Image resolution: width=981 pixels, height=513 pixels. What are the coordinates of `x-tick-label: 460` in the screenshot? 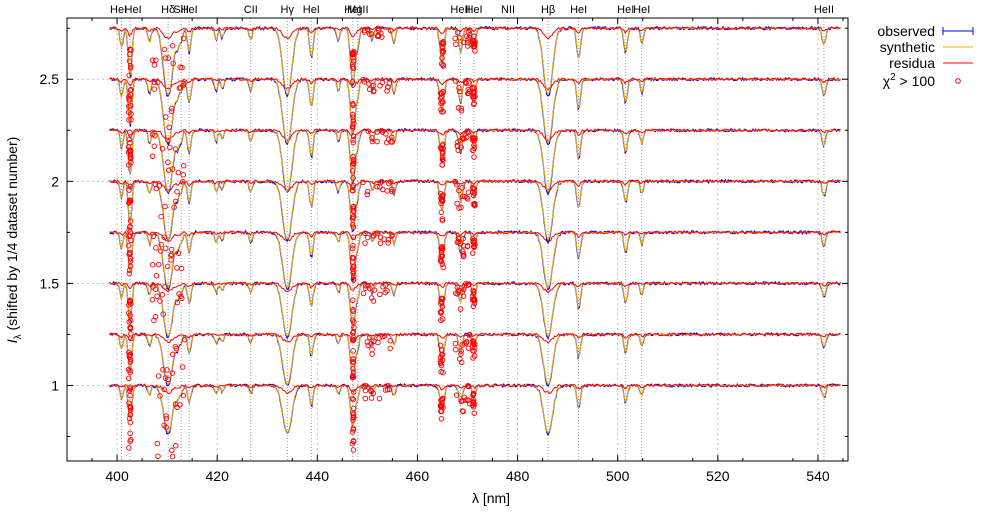 It's located at (418, 476).